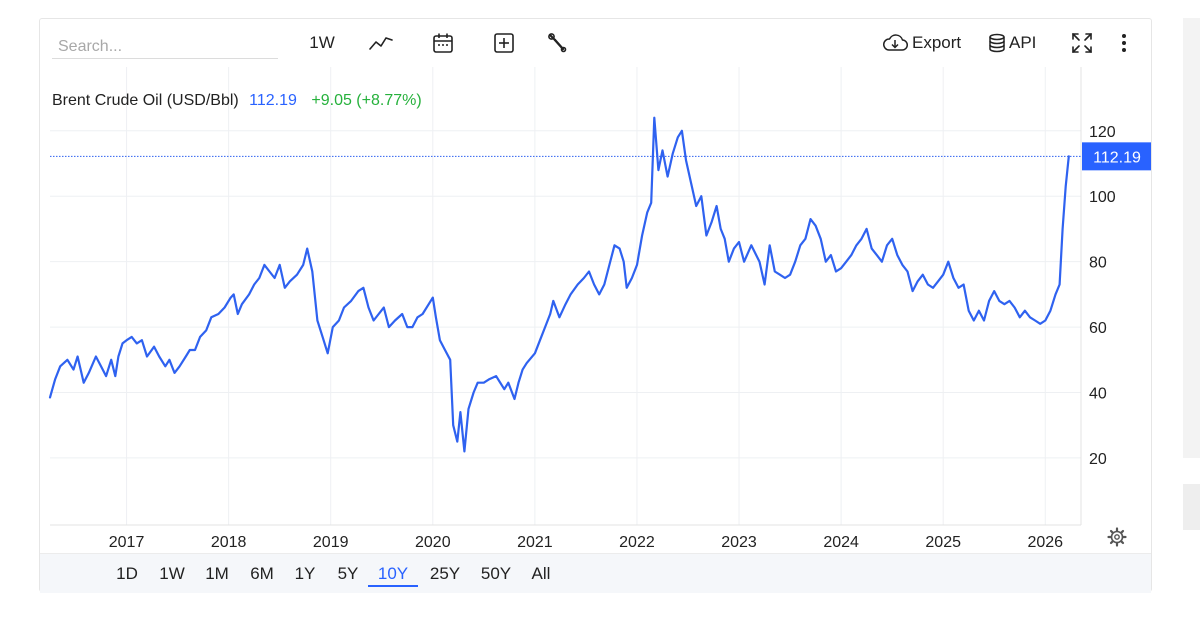  Describe the element at coordinates (273, 100) in the screenshot. I see `legend-last-value: 112.19` at that location.